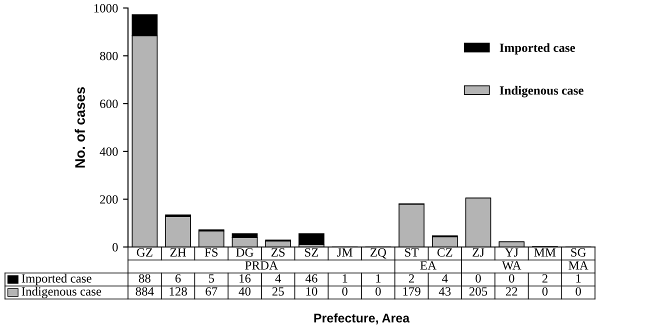 The height and width of the screenshot is (335, 671). What do you see at coordinates (311, 252) in the screenshot?
I see `x-tick-label: SZ` at bounding box center [311, 252].